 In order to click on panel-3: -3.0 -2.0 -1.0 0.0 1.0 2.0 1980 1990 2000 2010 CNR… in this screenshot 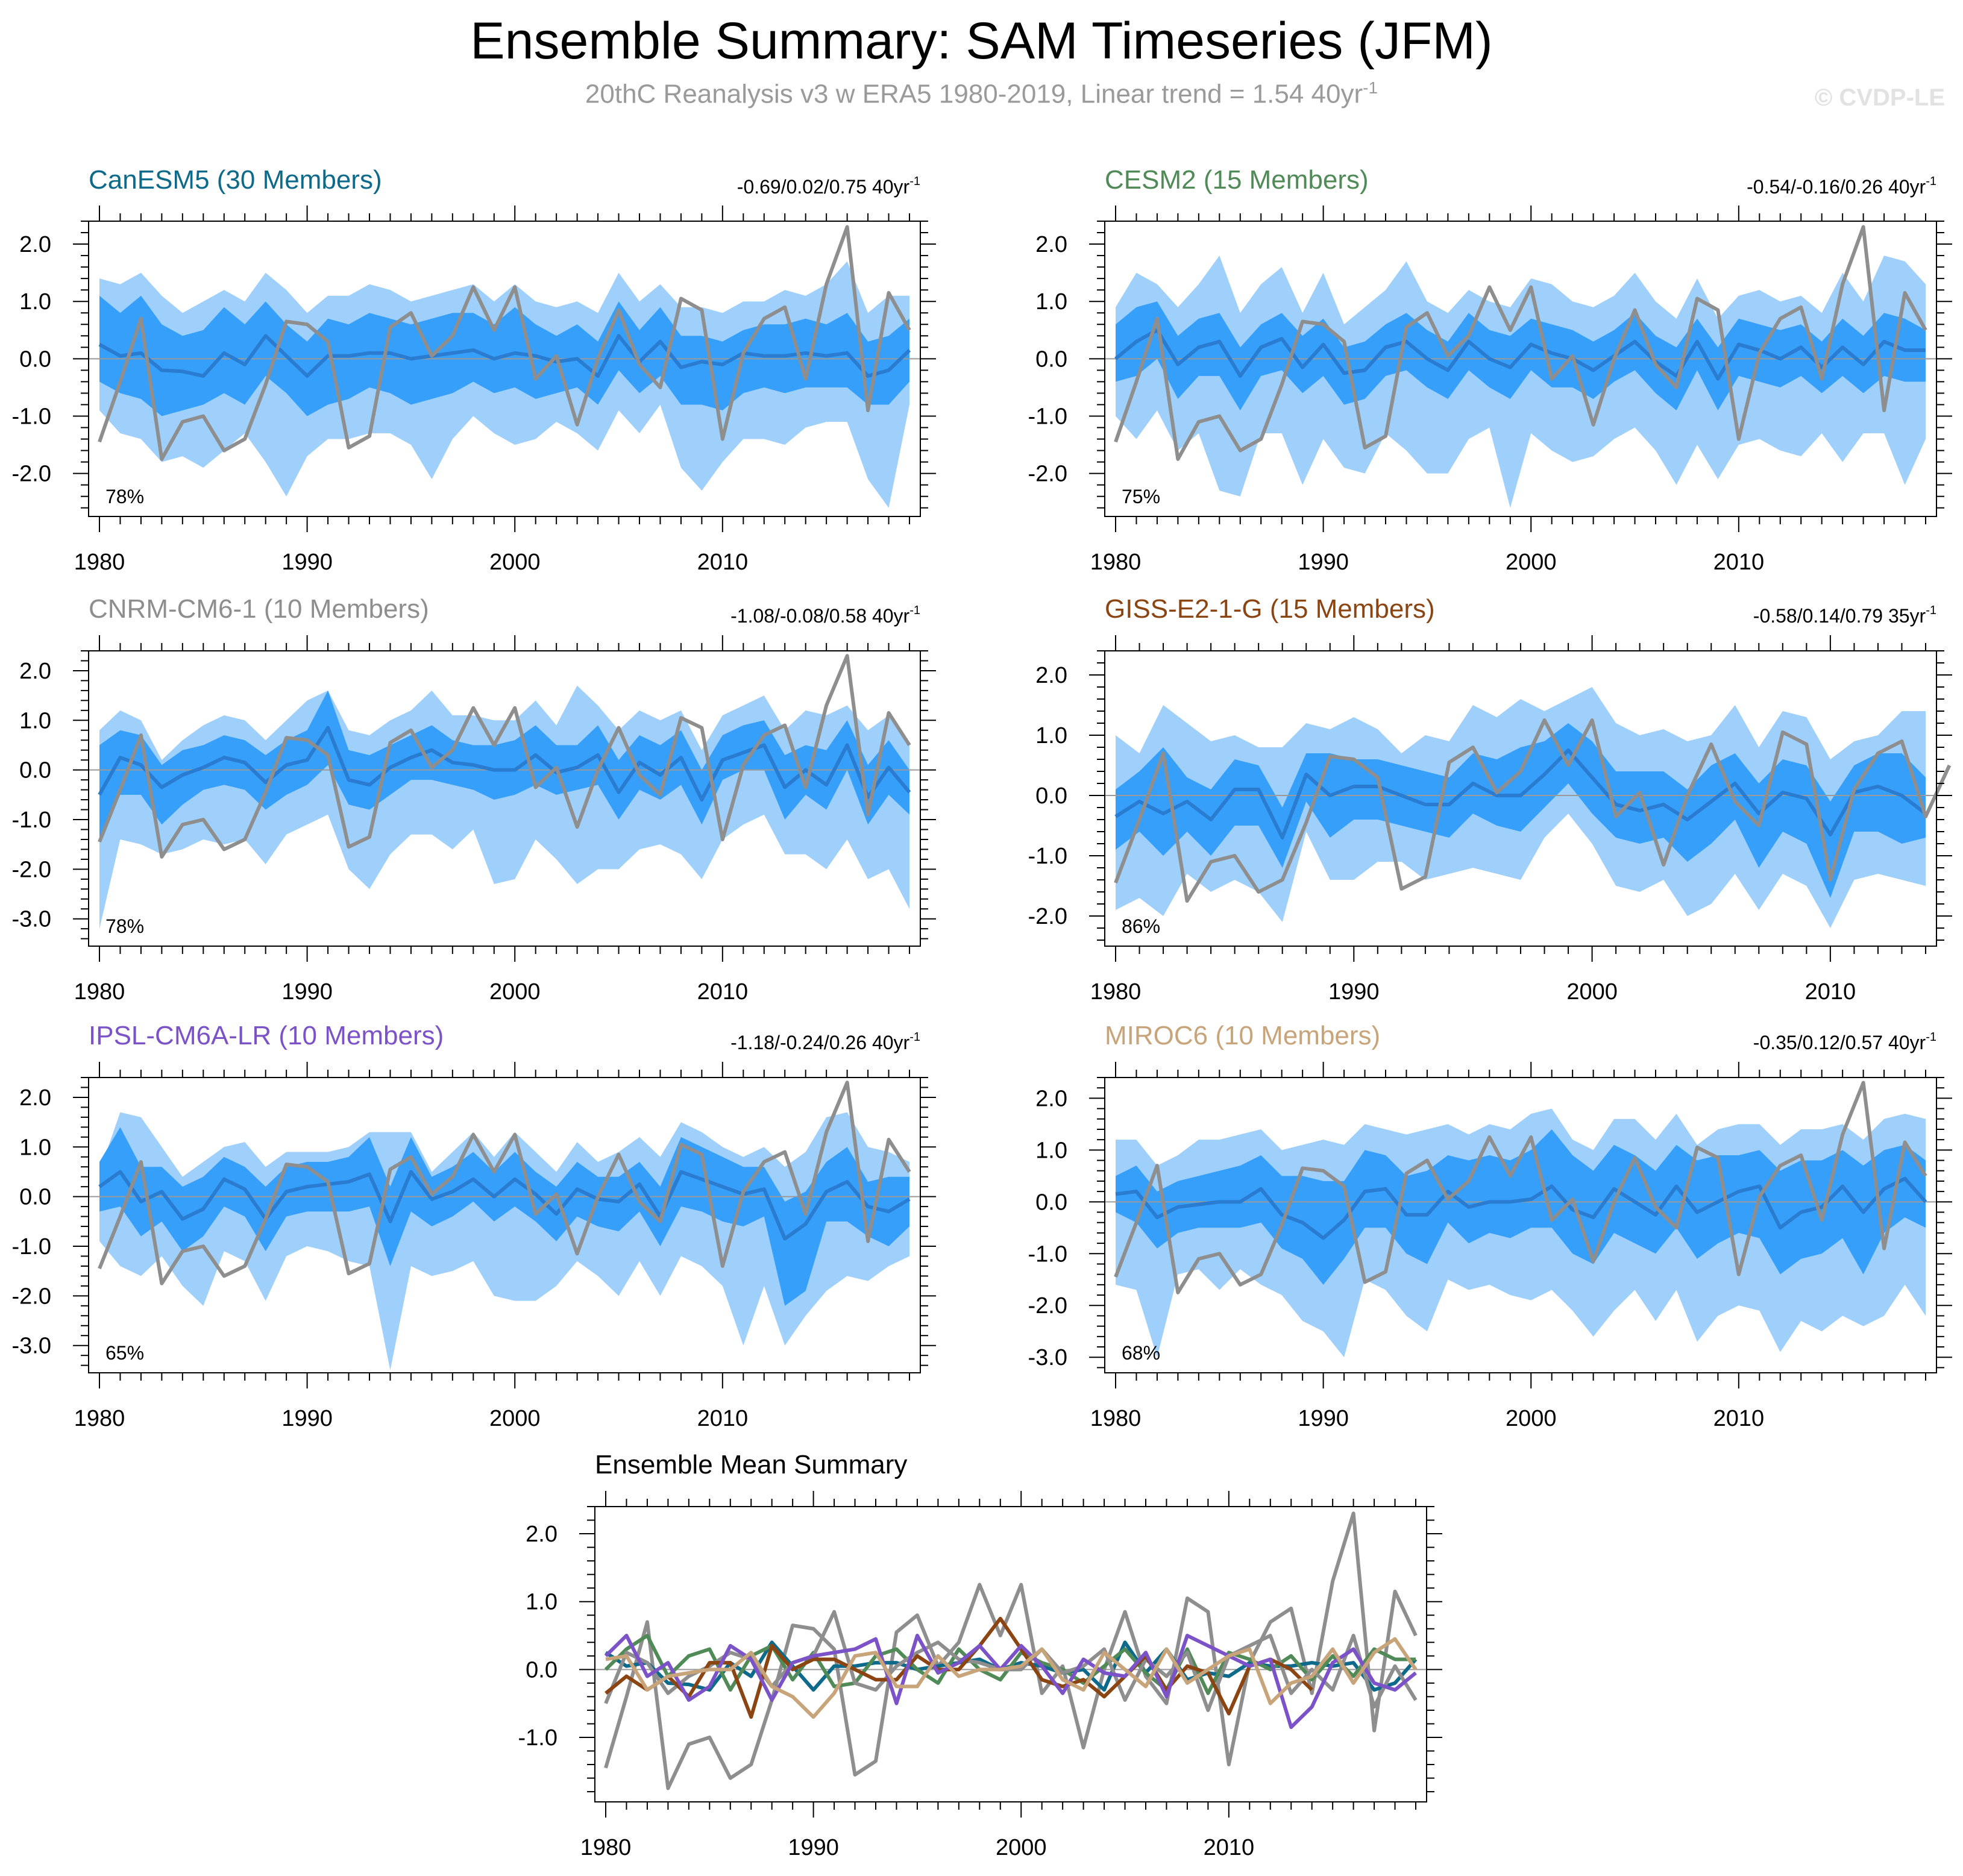, I will do `click(474, 799)`.